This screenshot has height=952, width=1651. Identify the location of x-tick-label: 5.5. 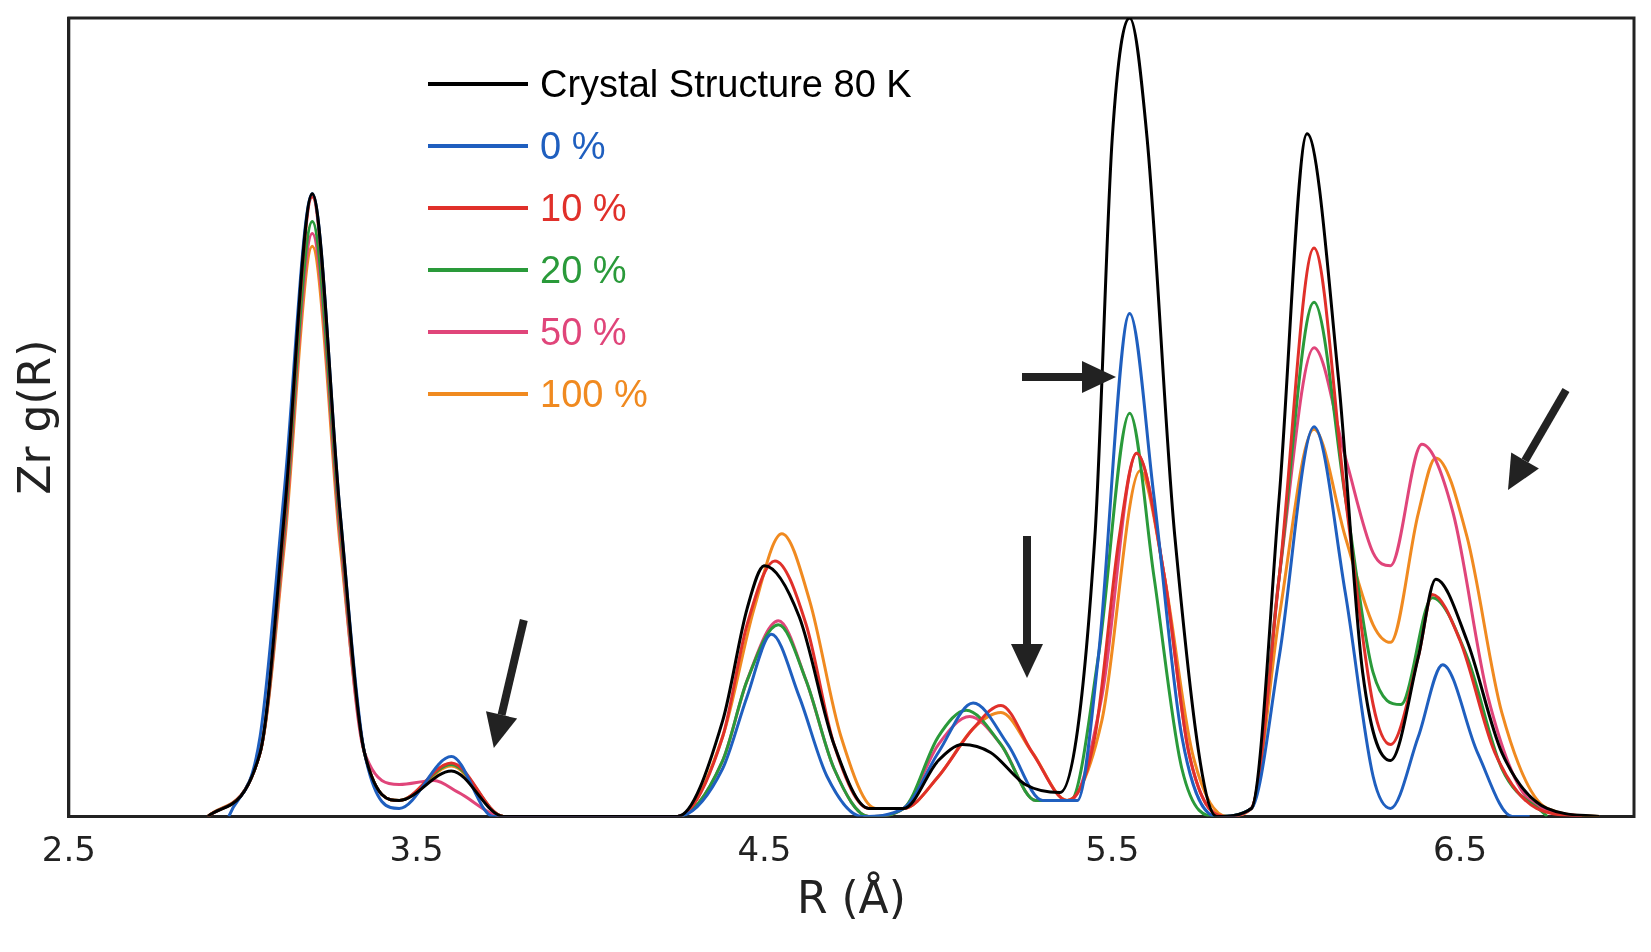
(1112, 848).